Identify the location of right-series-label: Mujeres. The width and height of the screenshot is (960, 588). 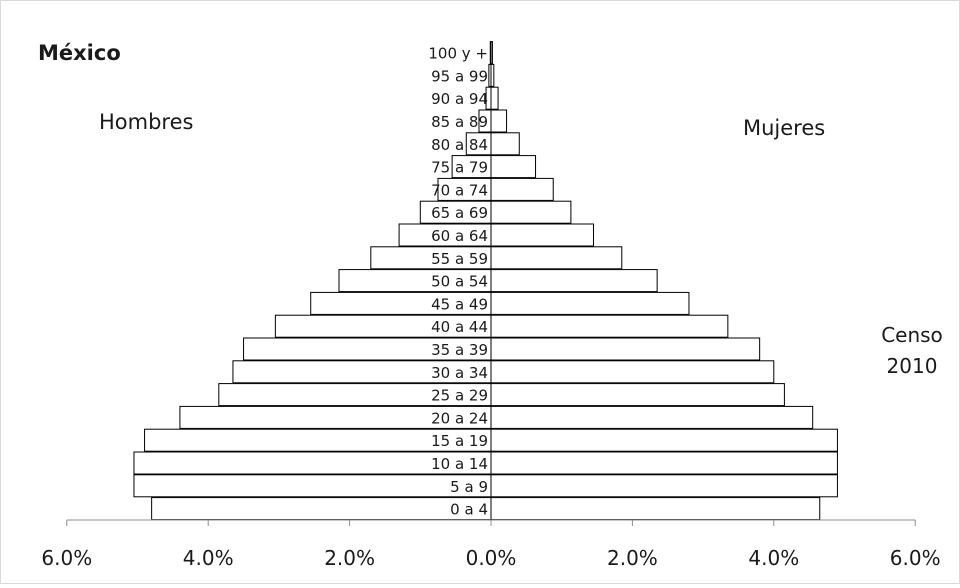
(784, 128).